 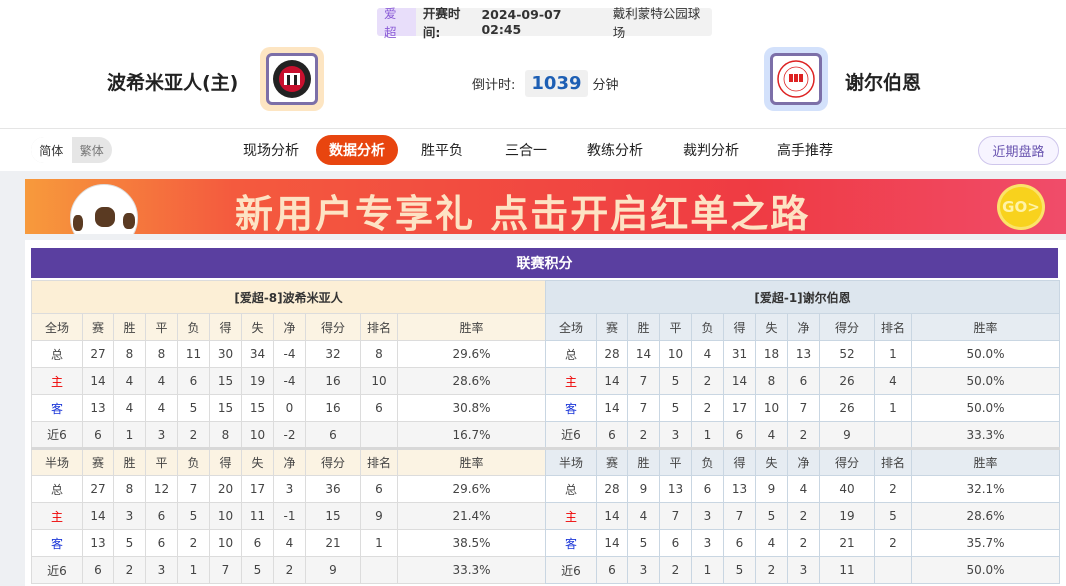 What do you see at coordinates (288, 381) in the screenshot?
I see `table-row: 主 14 4 4 6 15 19 -4 16 10 28.6%` at bounding box center [288, 381].